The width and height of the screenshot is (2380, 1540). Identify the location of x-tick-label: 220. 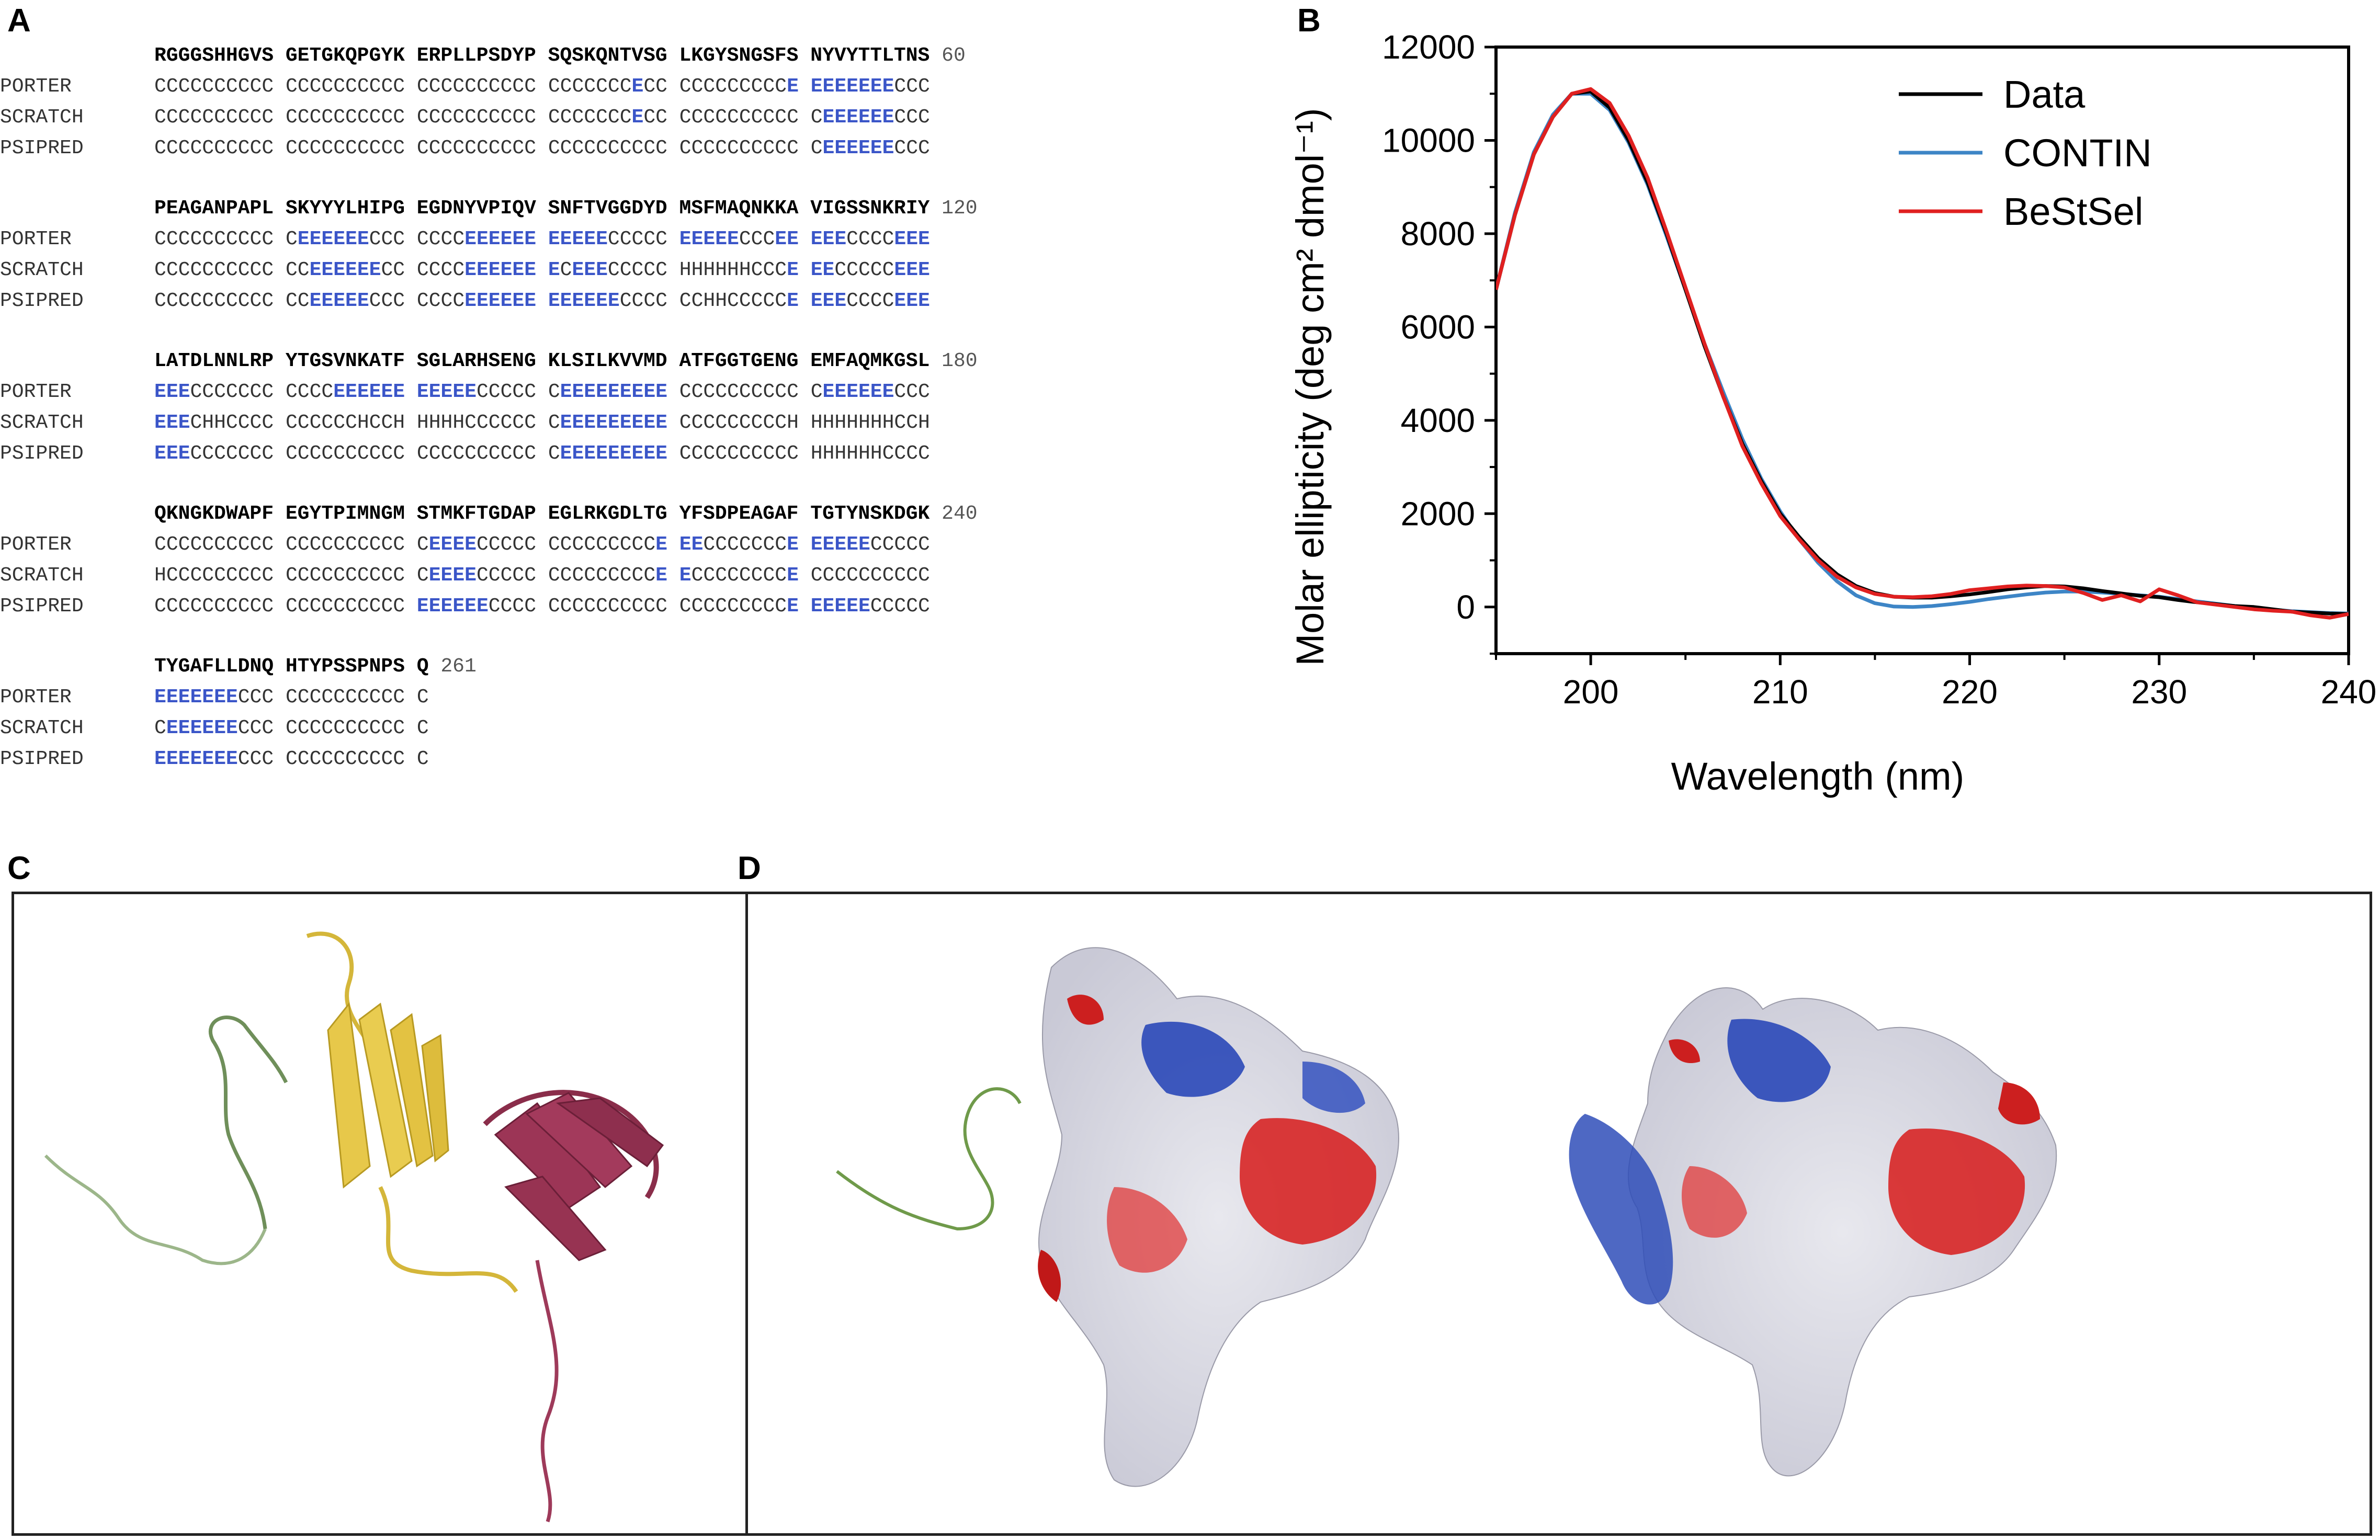
(1970, 692).